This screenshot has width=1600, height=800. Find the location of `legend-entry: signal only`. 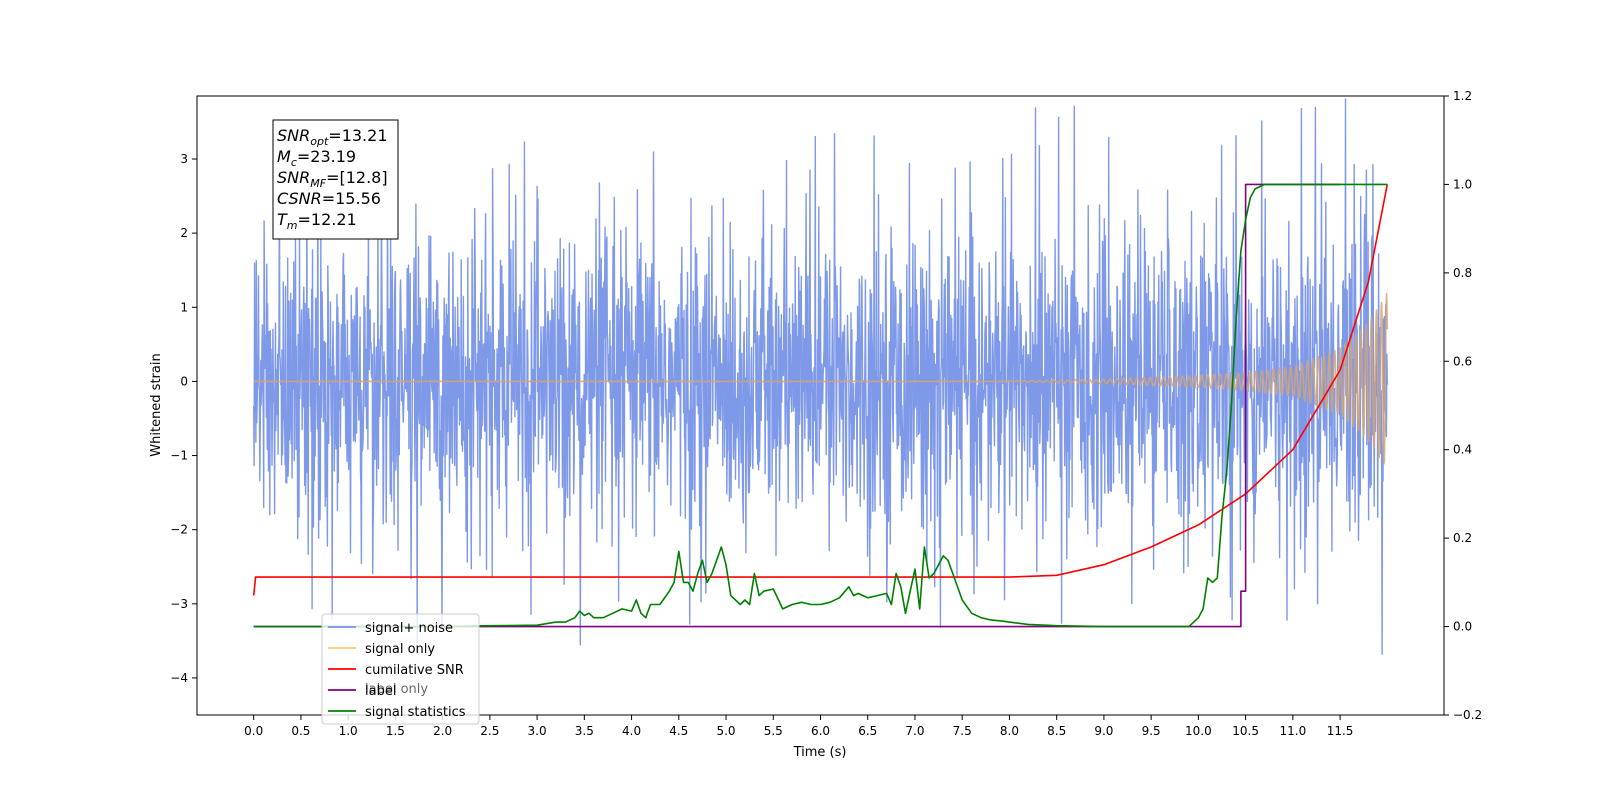

legend-entry: signal only is located at coordinates (400, 649).